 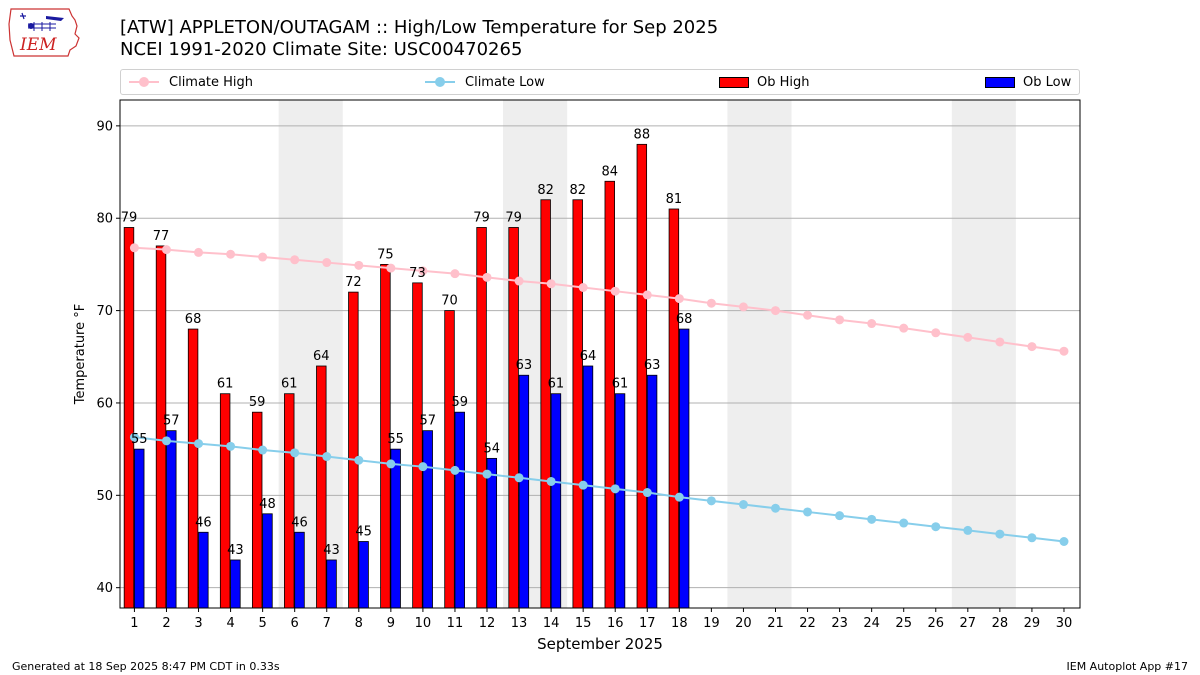 What do you see at coordinates (327, 623) in the screenshot?
I see `x-tick-label: 7` at bounding box center [327, 623].